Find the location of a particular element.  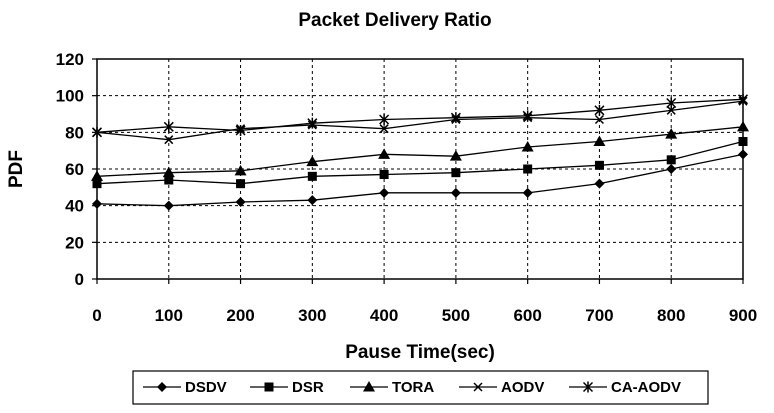

x-tick-label: 600 is located at coordinates (527, 315).